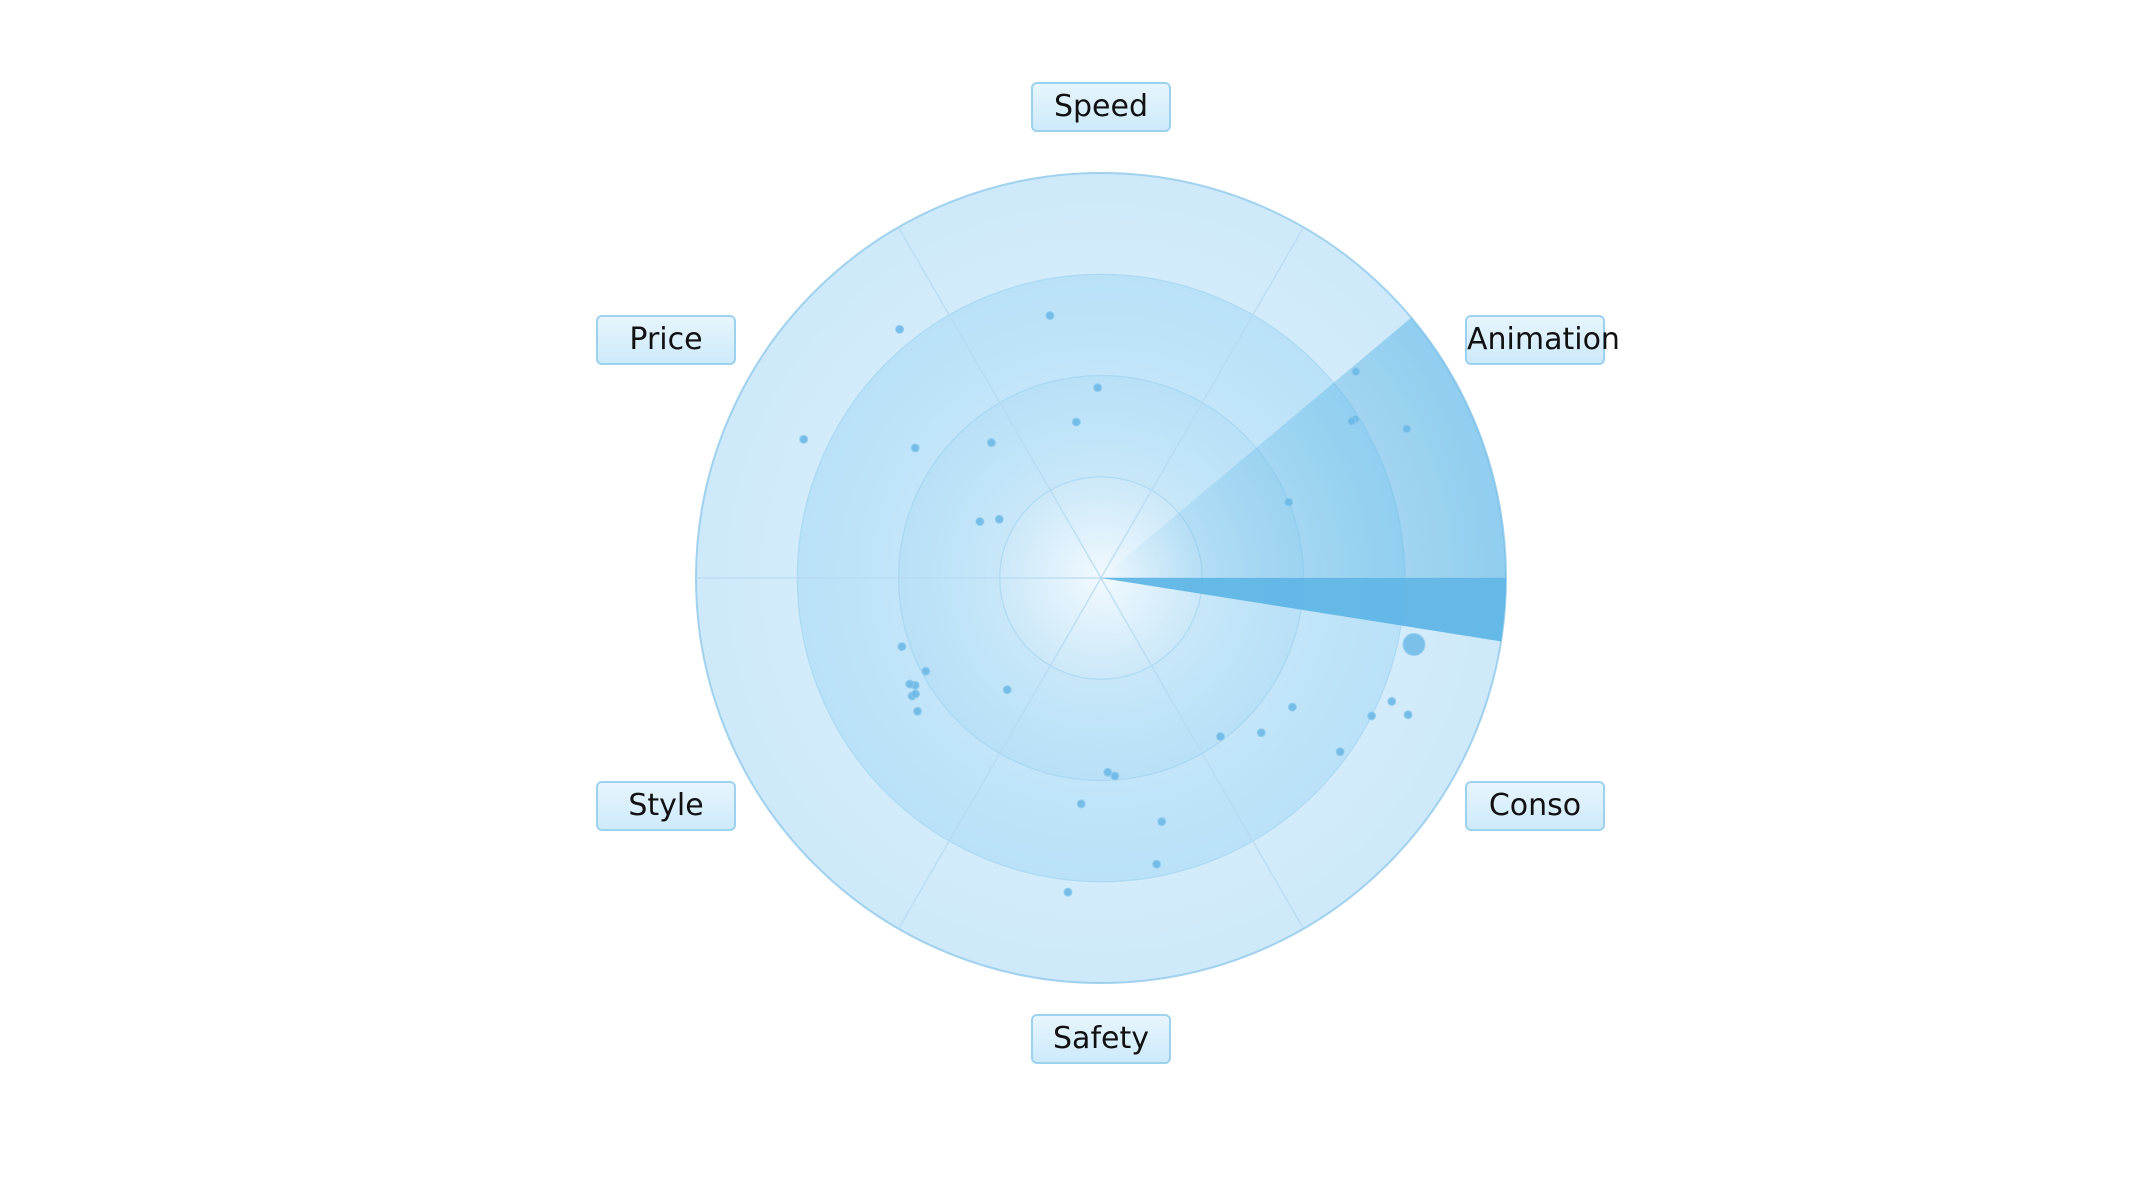  I want to click on radar-points, so click(1112, 604).